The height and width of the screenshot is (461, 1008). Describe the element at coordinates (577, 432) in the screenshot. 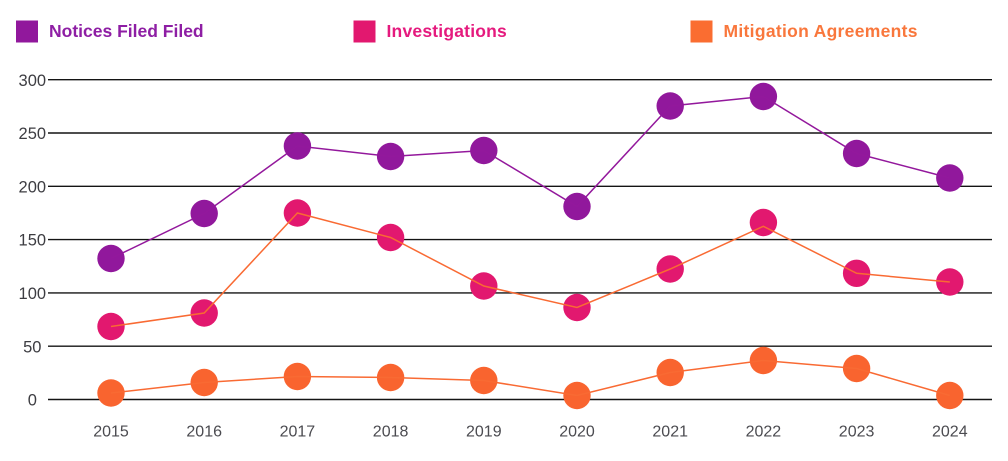

I see `svg-text: 2020` at that location.